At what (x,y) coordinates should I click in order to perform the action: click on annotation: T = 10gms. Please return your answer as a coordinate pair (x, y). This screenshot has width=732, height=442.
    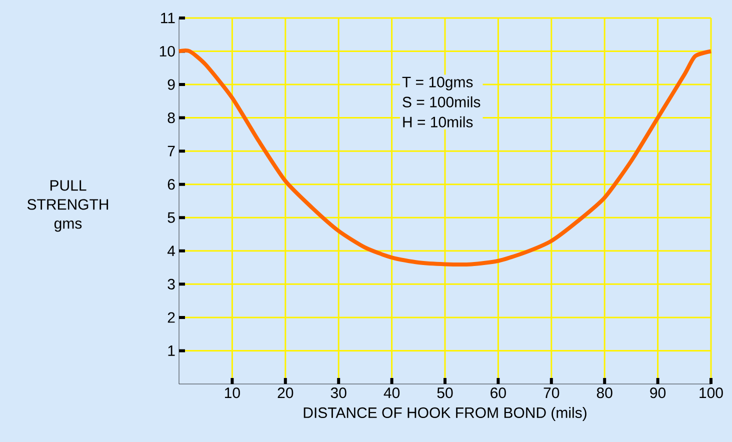
    Looking at the image, I should click on (437, 83).